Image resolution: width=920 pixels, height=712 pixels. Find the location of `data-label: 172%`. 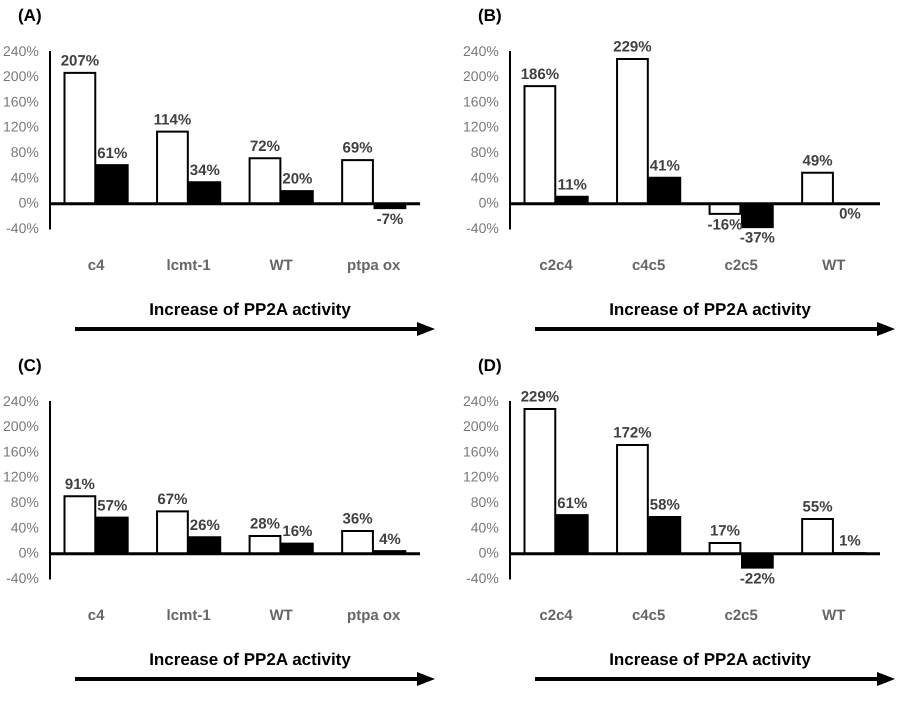

data-label: 172% is located at coordinates (632, 433).